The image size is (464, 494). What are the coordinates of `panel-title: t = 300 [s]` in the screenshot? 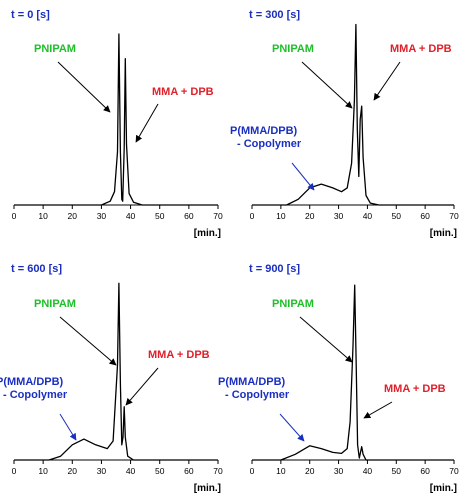 It's located at (274, 15).